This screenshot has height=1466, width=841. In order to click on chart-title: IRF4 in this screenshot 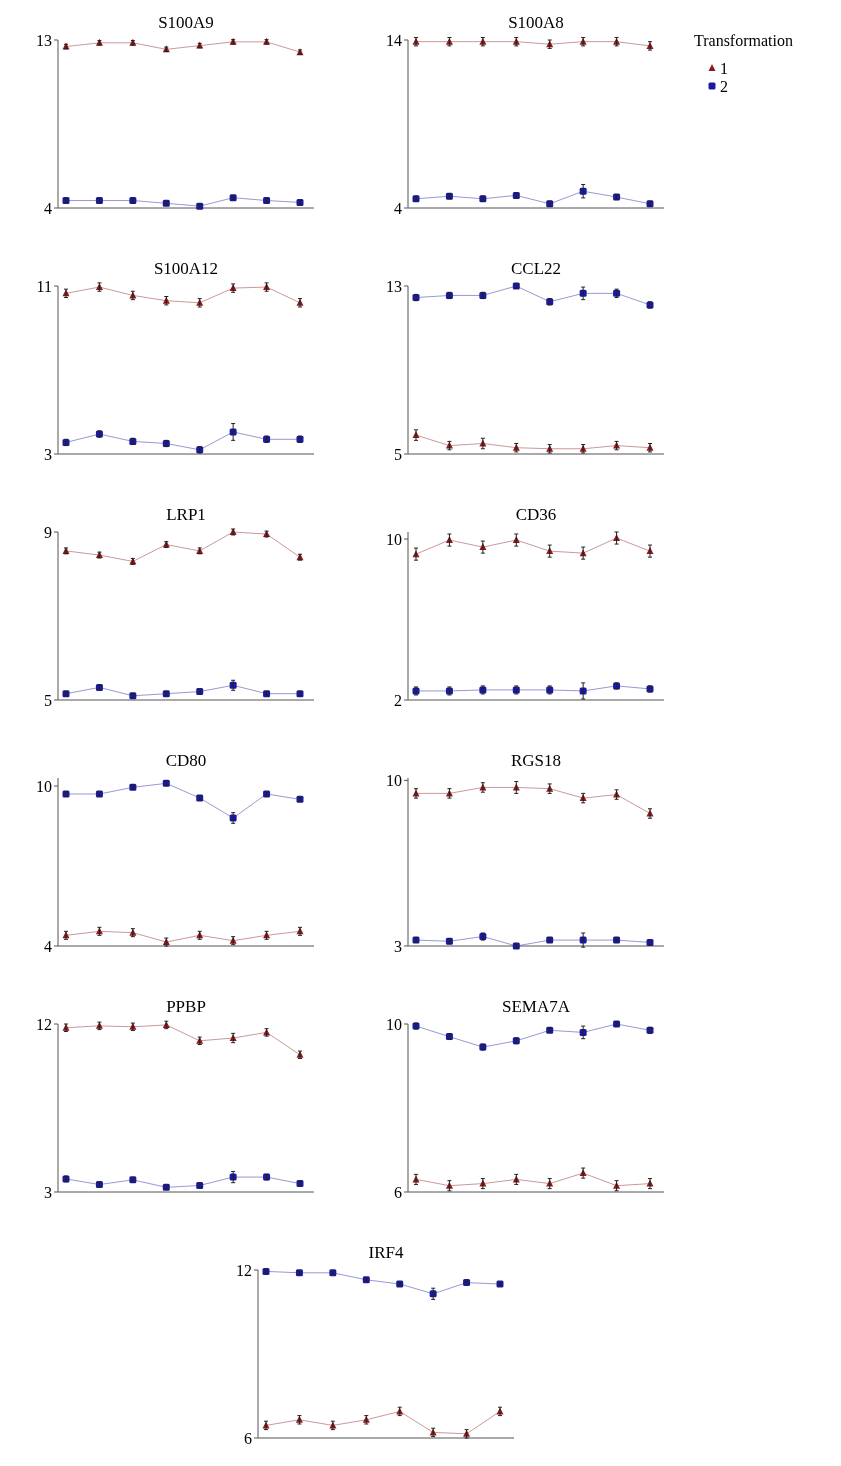, I will do `click(386, 1252)`.